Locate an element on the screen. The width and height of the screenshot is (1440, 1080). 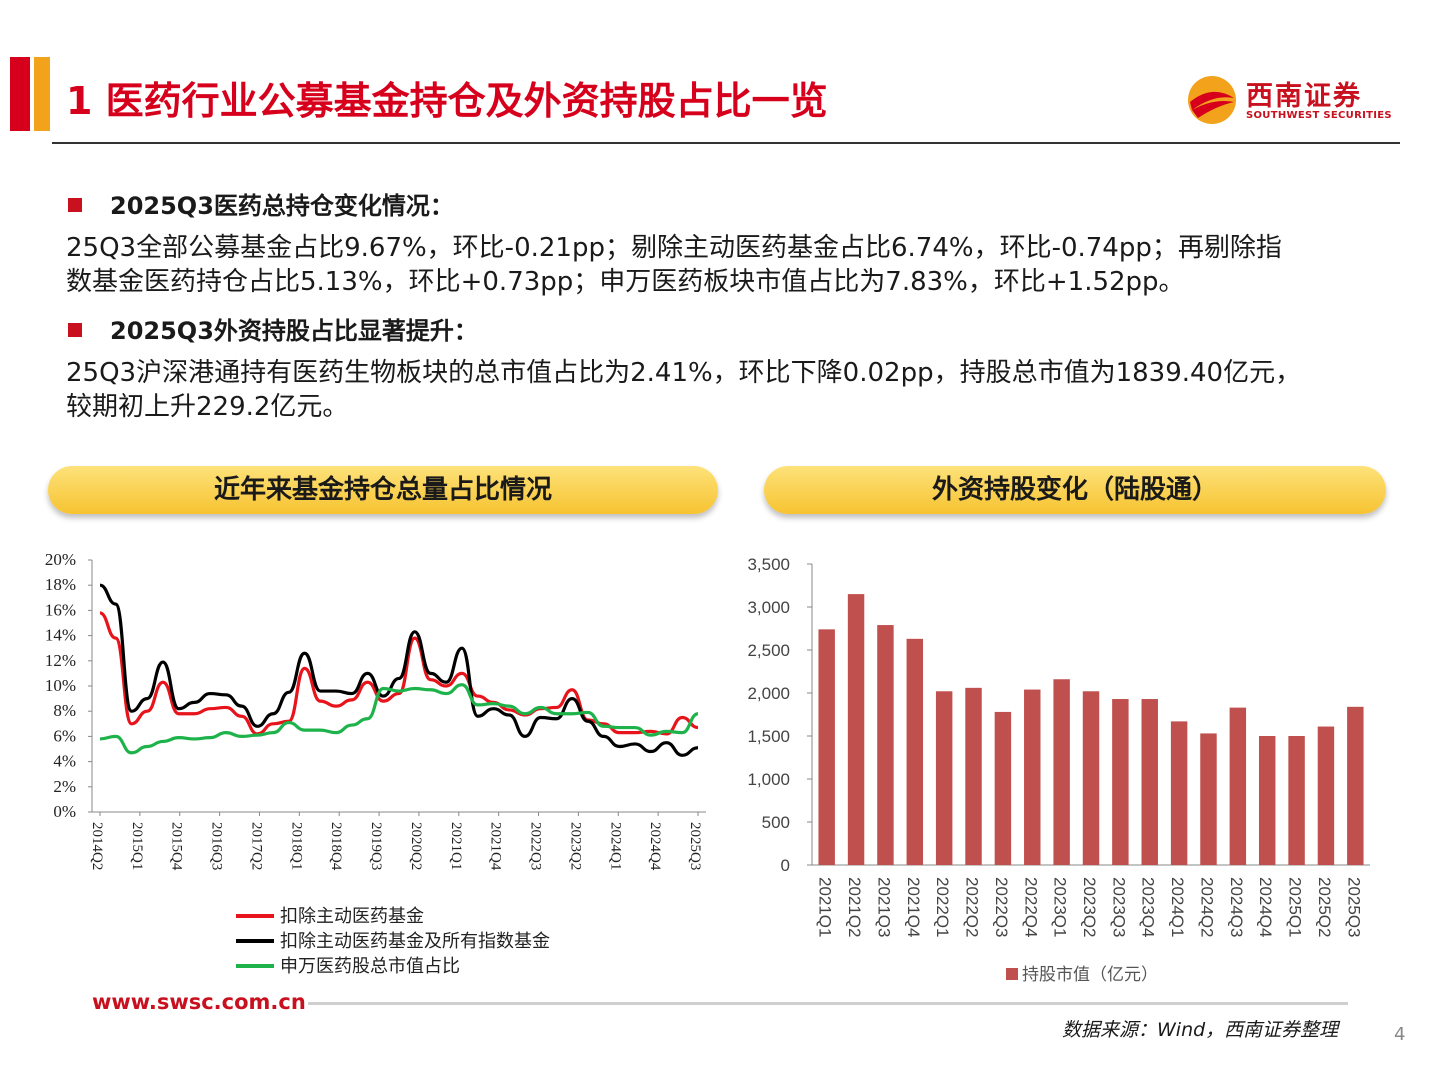
y-tick-label: 6% is located at coordinates (64, 735).